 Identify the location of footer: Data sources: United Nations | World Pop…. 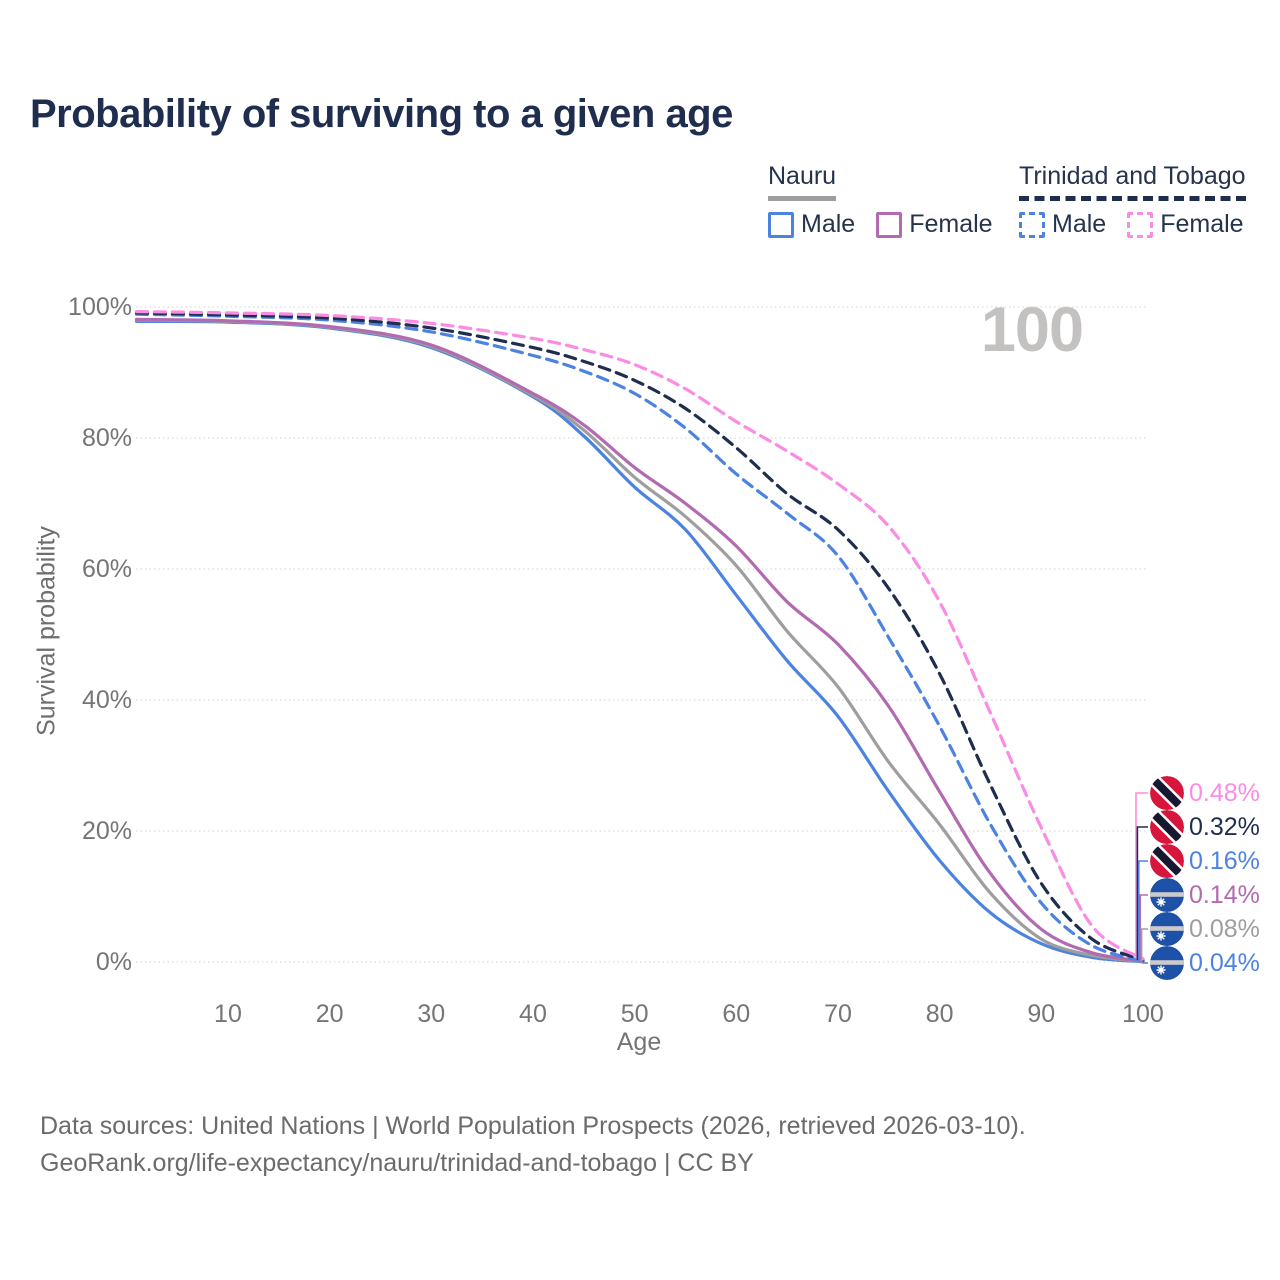
(533, 1145).